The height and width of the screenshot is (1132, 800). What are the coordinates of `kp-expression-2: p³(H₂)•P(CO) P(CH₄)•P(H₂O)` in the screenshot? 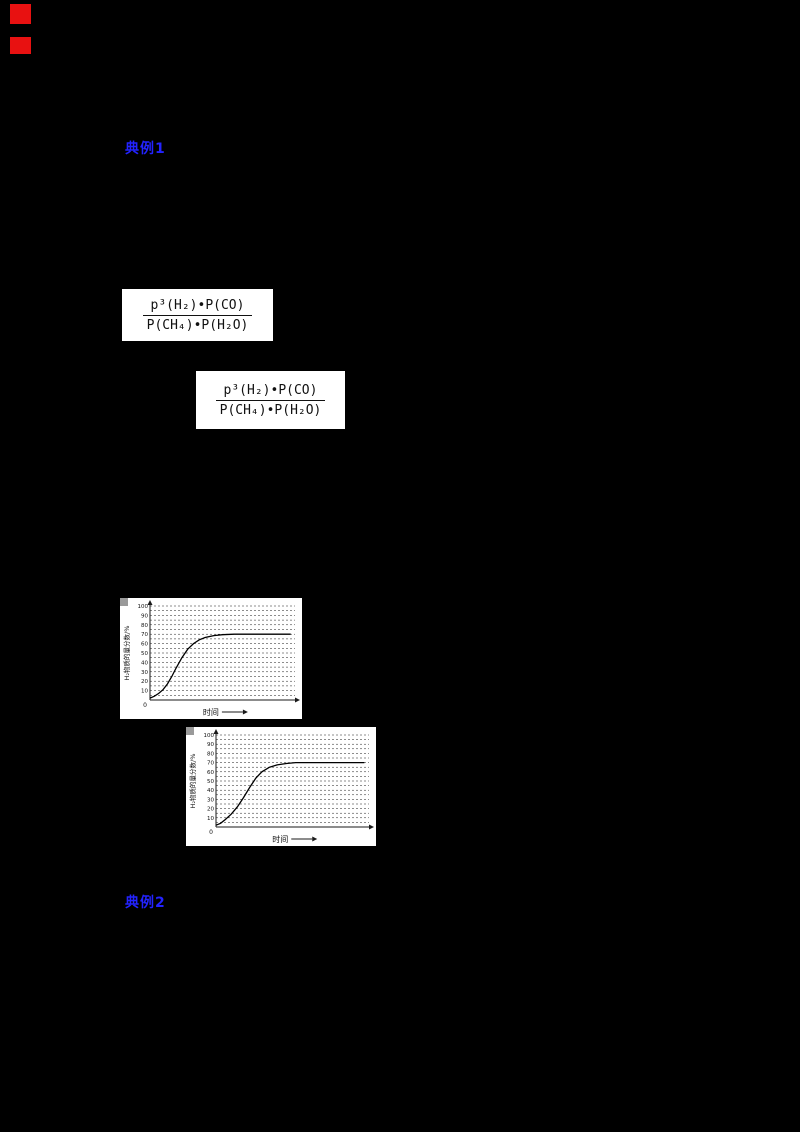 It's located at (270, 400).